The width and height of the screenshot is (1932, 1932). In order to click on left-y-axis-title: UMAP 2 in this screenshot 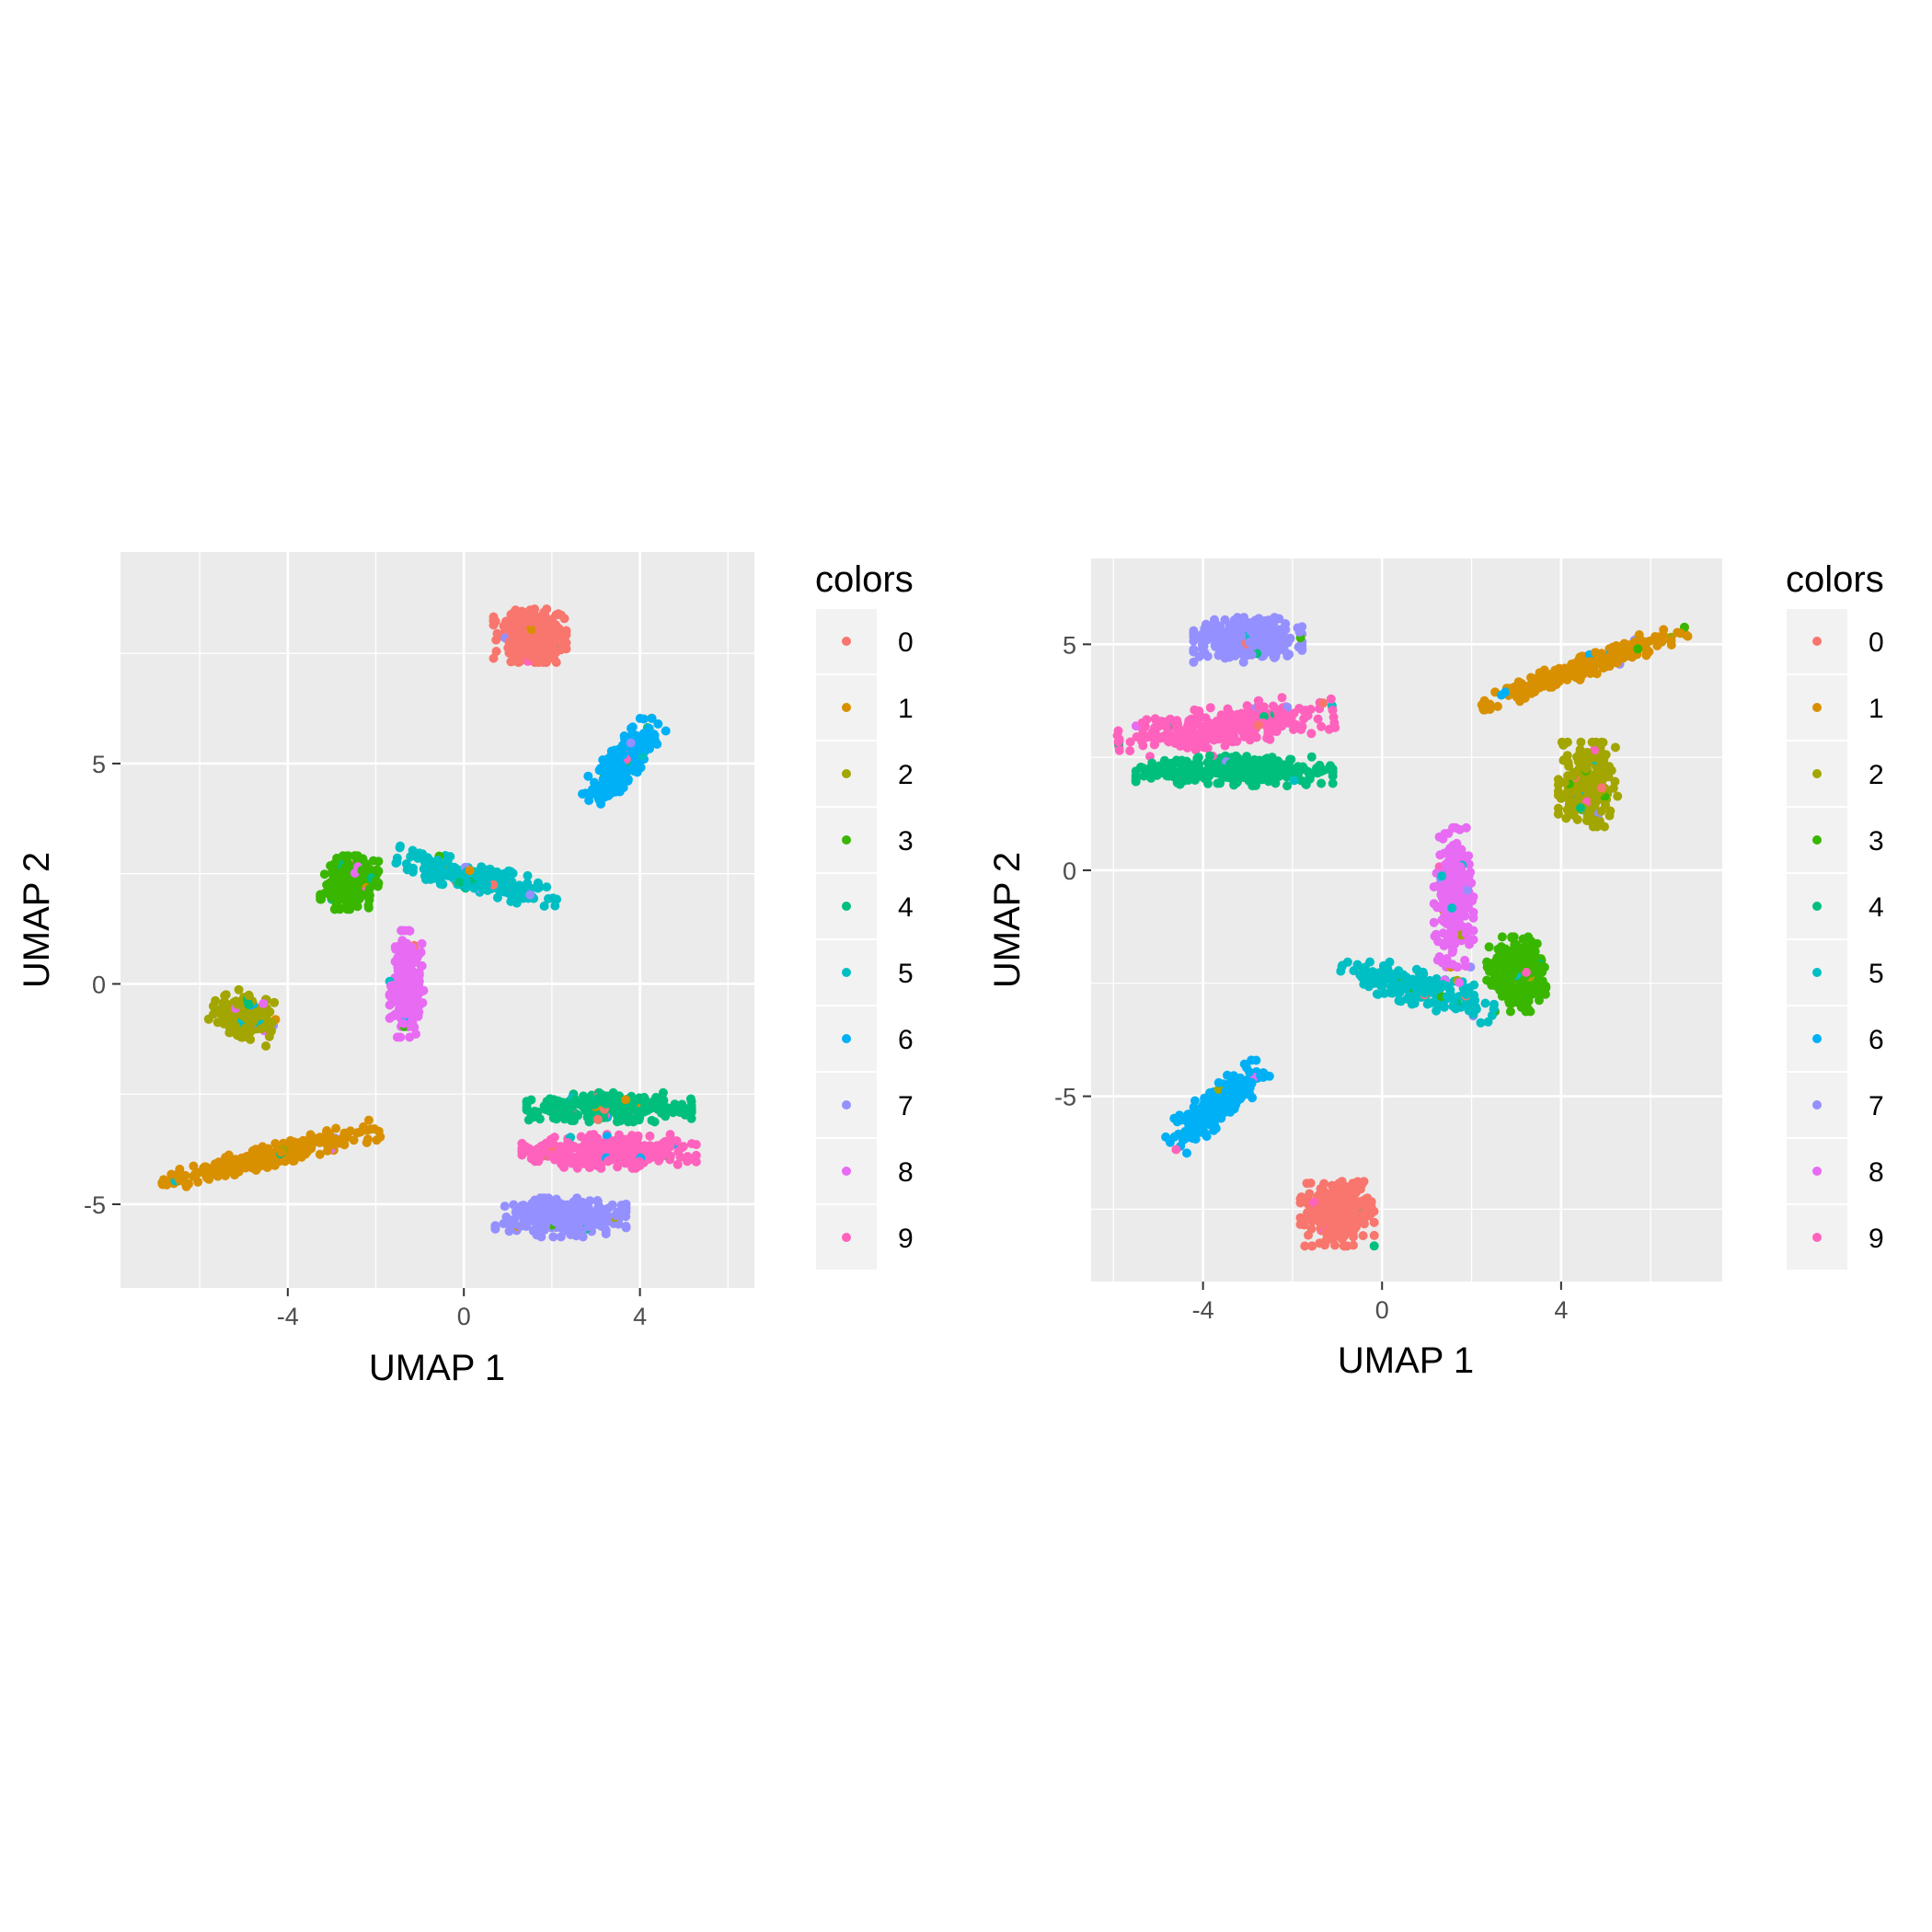, I will do `click(37, 920)`.